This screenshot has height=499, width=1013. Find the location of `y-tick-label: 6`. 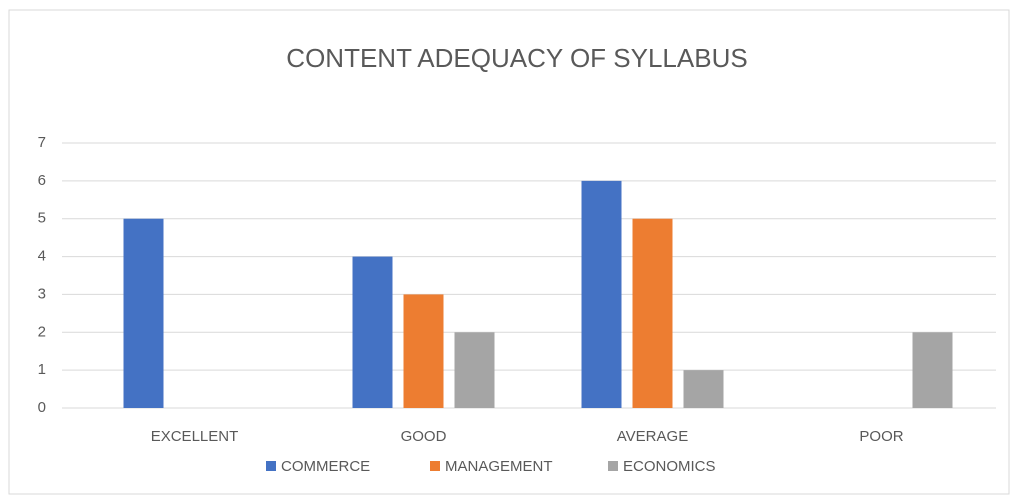

y-tick-label: 6 is located at coordinates (42, 180).